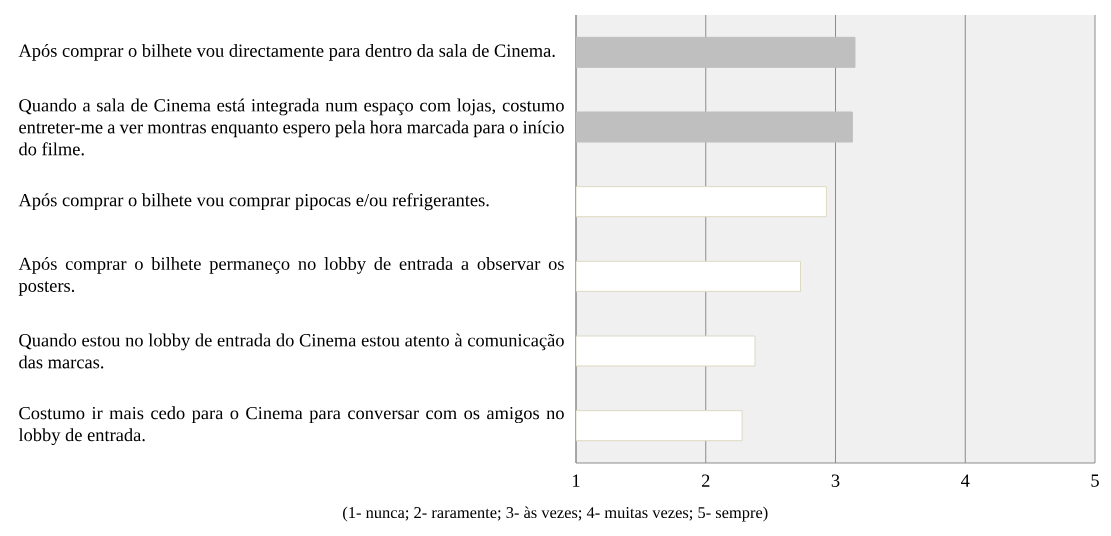  I want to click on x-tick-label: 5, so click(1095, 480).